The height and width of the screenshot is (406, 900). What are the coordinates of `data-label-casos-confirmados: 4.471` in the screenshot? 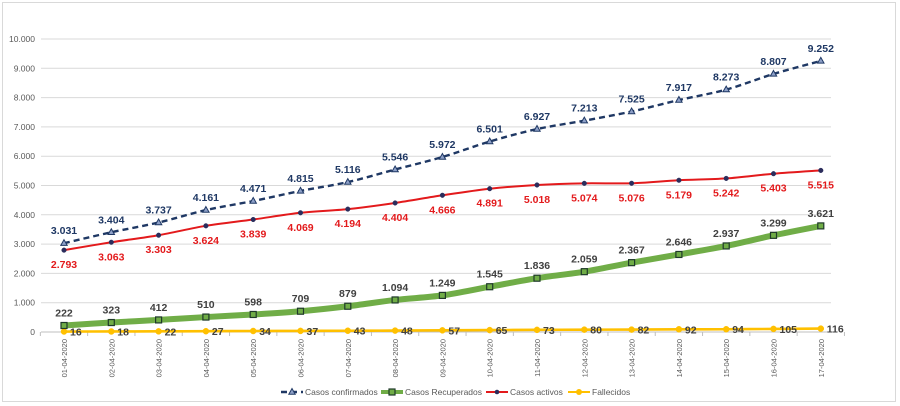 It's located at (253, 189).